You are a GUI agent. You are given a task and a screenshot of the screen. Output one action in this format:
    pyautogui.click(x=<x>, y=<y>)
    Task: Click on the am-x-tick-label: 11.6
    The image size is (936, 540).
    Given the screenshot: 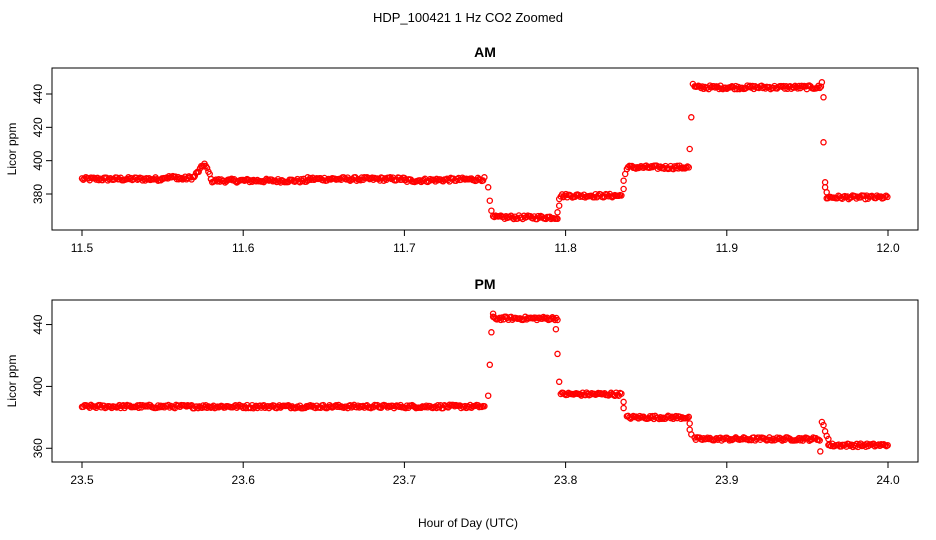 What is the action you would take?
    pyautogui.click(x=243, y=248)
    